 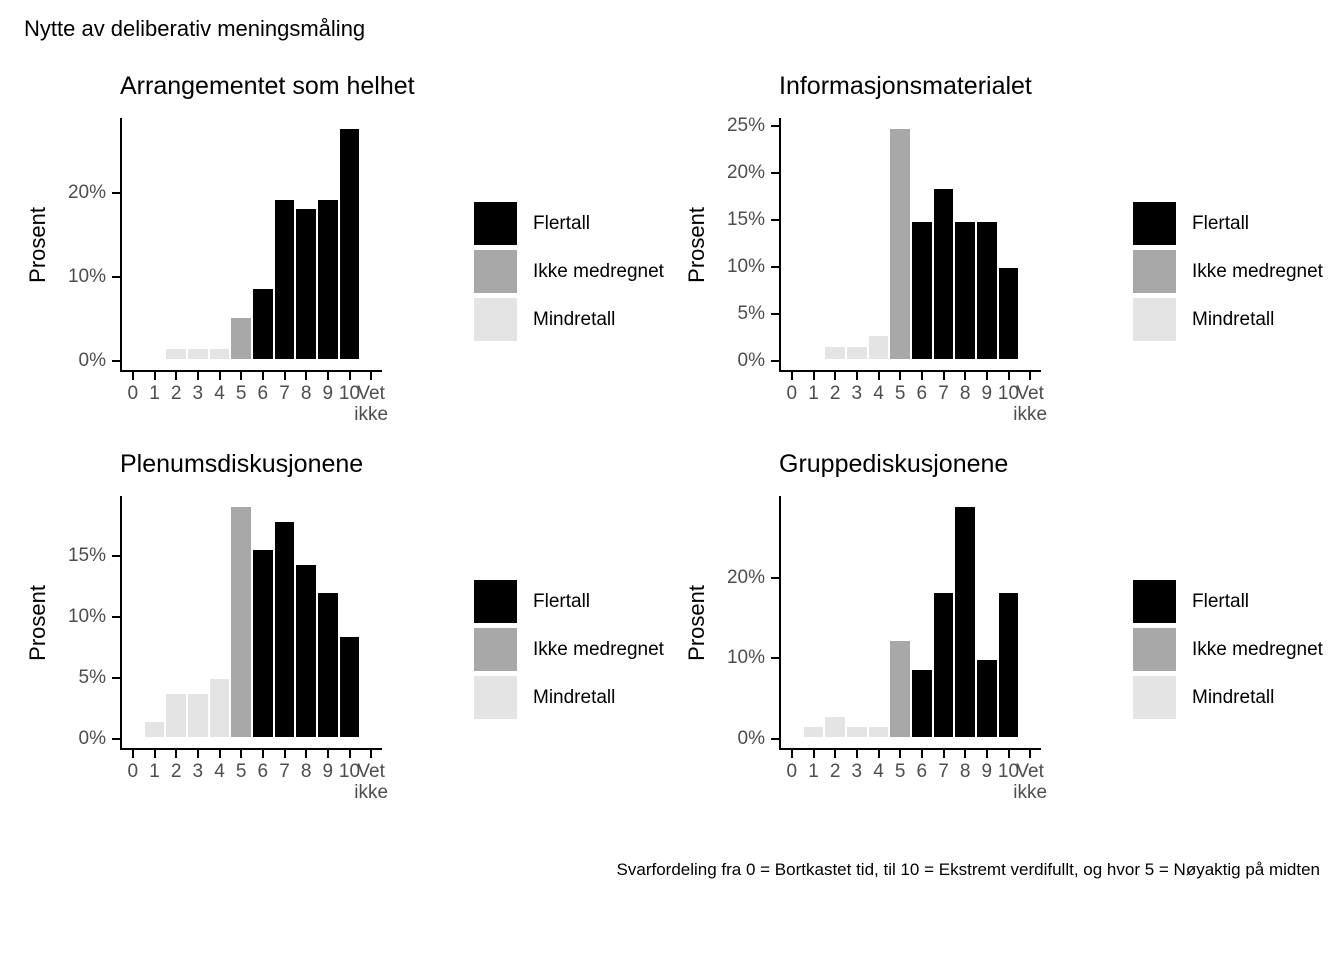 What do you see at coordinates (328, 393) in the screenshot?
I see `x-tick-label: 9` at bounding box center [328, 393].